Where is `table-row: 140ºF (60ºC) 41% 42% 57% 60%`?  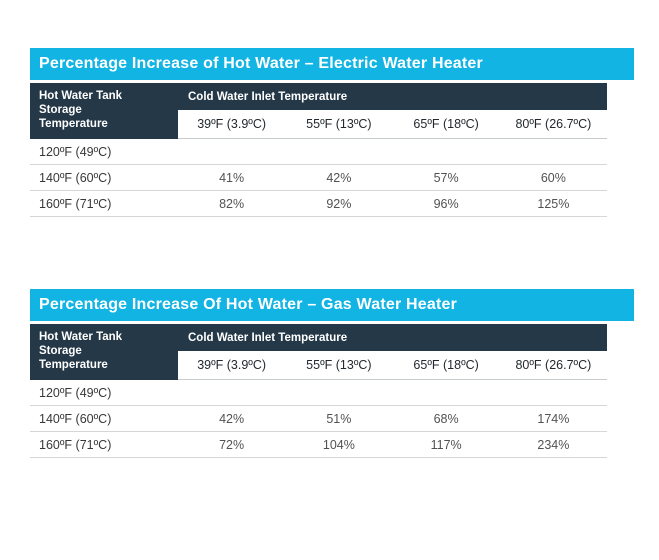 table-row: 140ºF (60ºC) 41% 42% 57% 60% is located at coordinates (318, 178).